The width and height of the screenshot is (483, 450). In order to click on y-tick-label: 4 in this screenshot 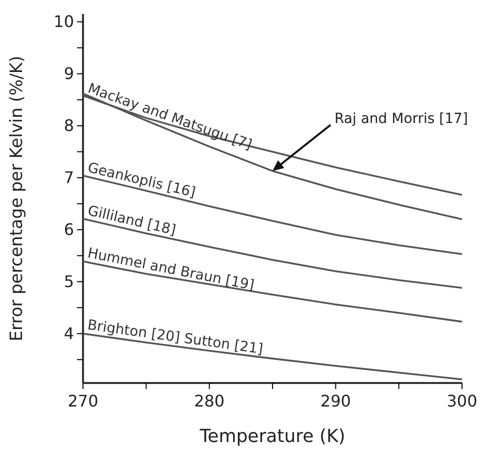, I will do `click(69, 333)`.